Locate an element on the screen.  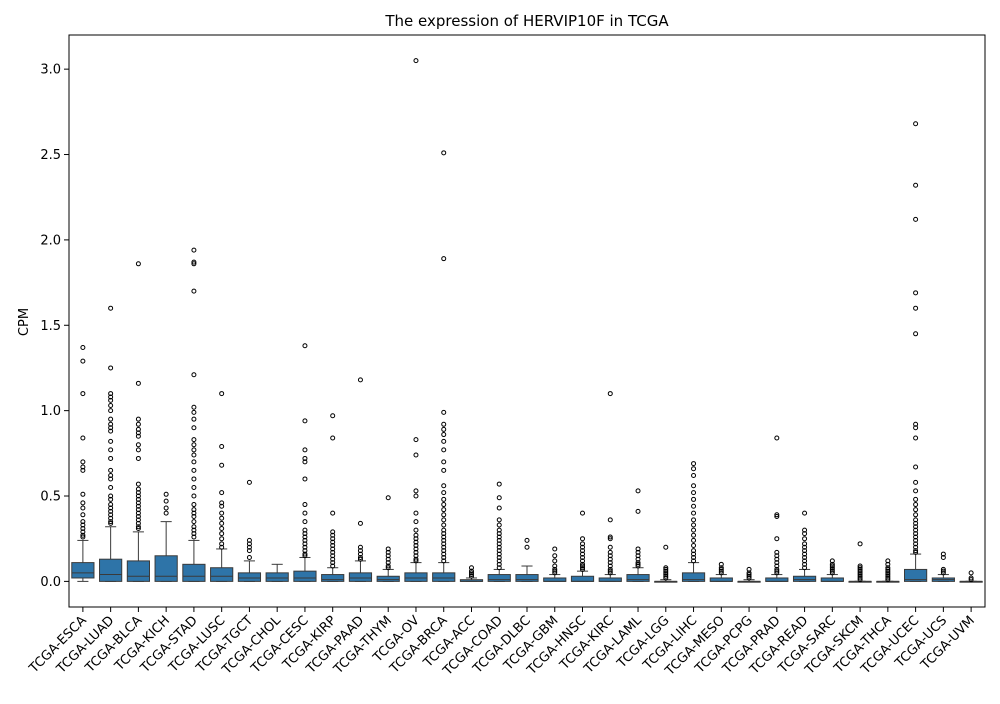
y-tick-label: 0.0 is located at coordinates (50, 582).